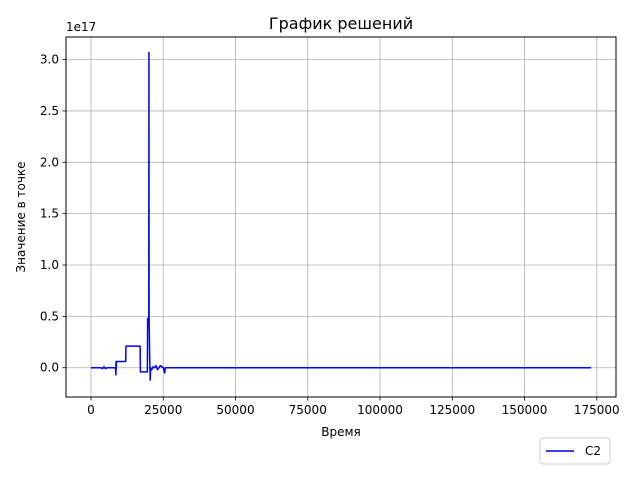  What do you see at coordinates (49, 316) in the screenshot?
I see `y-tick-label: 0.5` at bounding box center [49, 316].